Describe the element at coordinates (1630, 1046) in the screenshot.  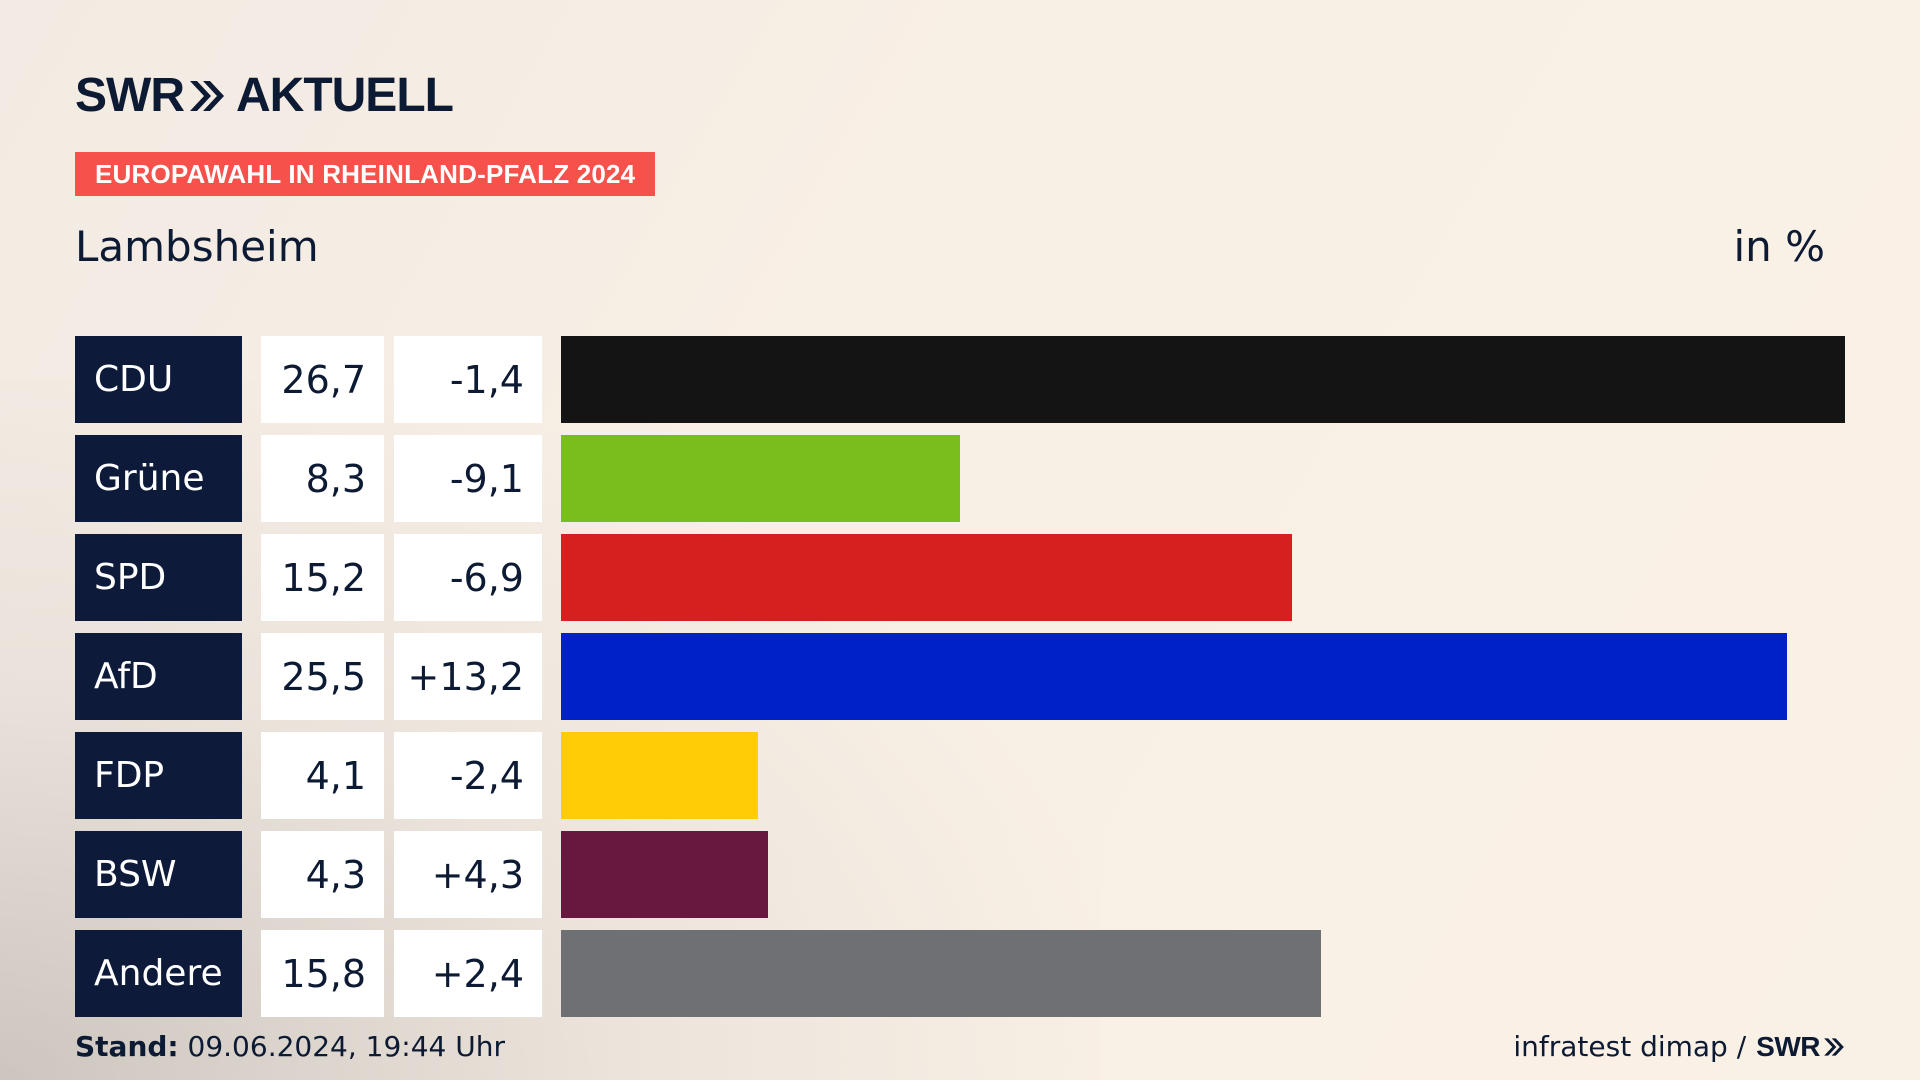
I see `source-text: infratest dimap /` at that location.